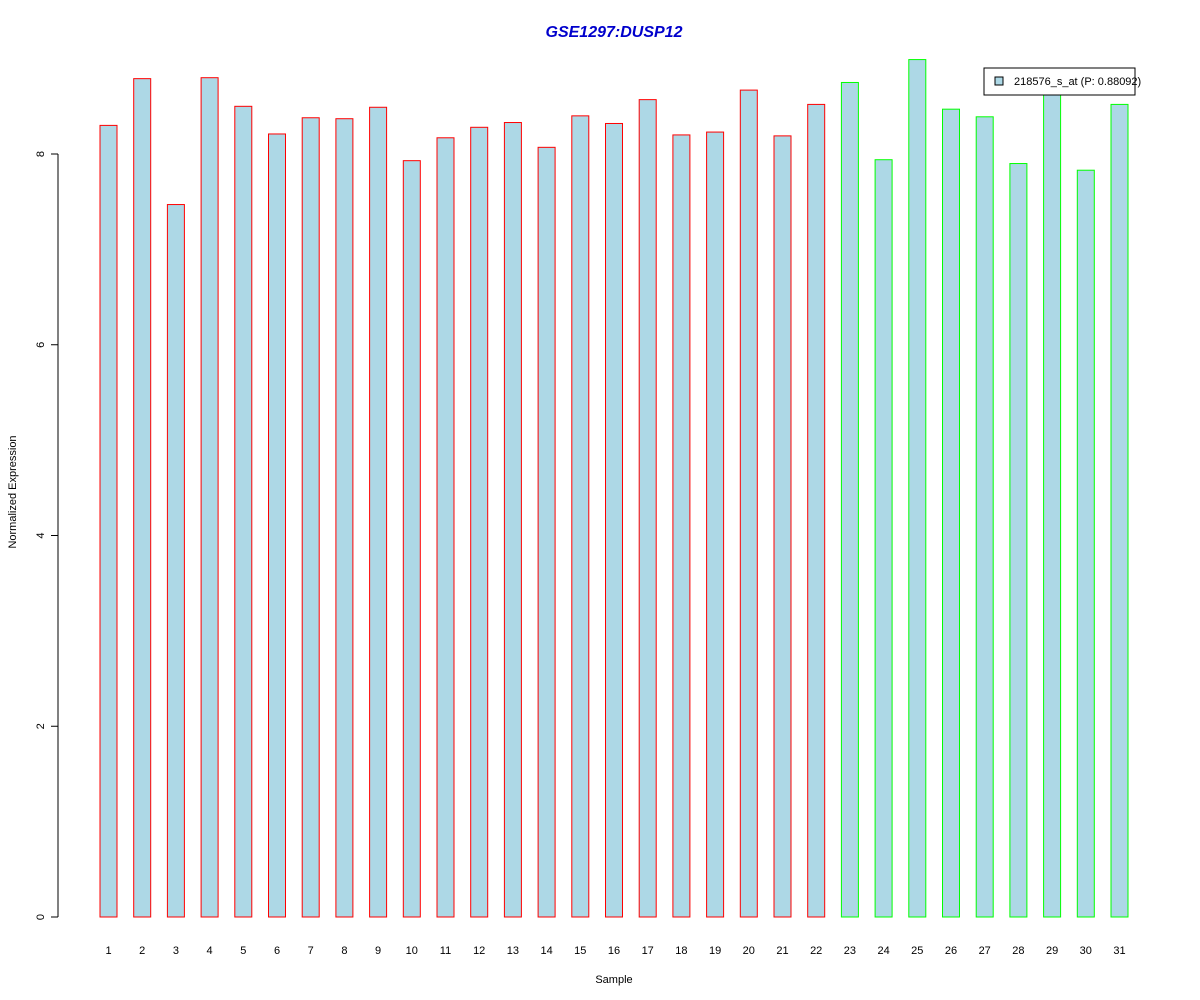  What do you see at coordinates (378, 951) in the screenshot?
I see `x-tick-label: 9` at bounding box center [378, 951].